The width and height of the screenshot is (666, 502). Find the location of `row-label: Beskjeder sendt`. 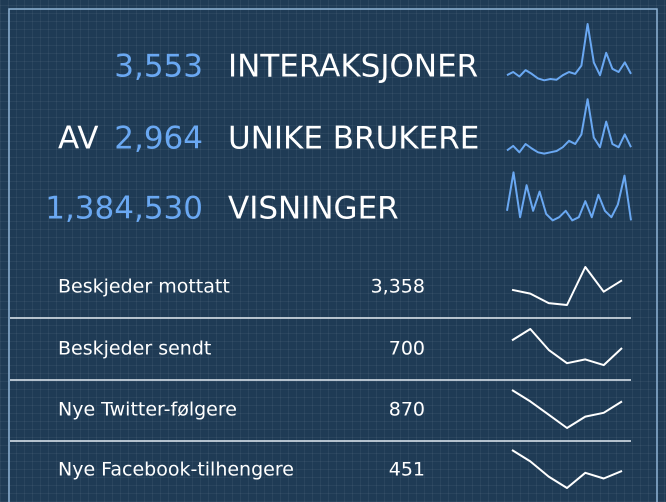

row-label: Beskjeder sendt is located at coordinates (134, 349).